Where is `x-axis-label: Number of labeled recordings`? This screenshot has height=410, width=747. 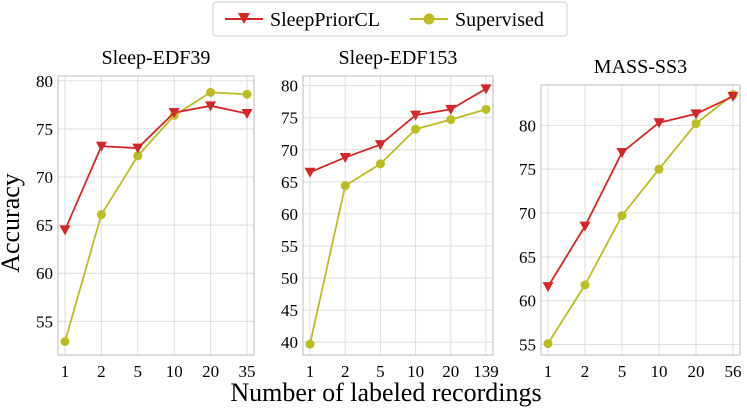
x-axis-label: Number of labeled recordings is located at coordinates (385, 392).